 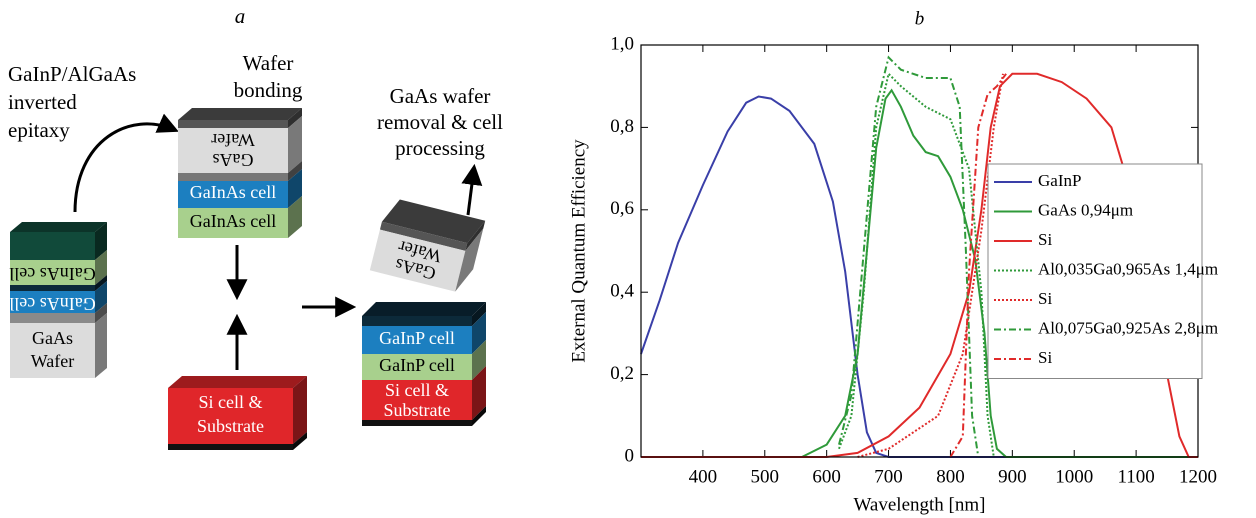 I want to click on y-axis-label: External Quantum Efficiency, so click(x=578, y=251).